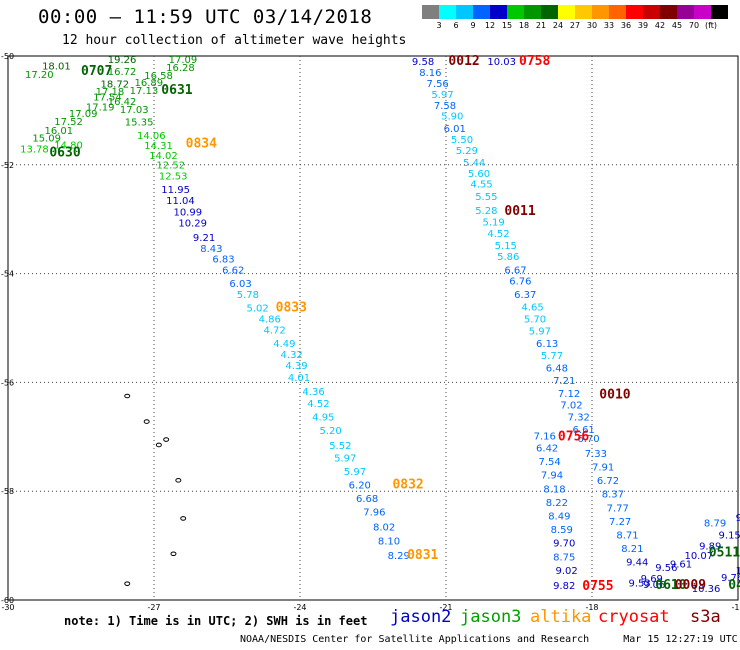 The width and height of the screenshot is (740, 650). What do you see at coordinates (588, 439) in the screenshot?
I see `swh-value-label: 6.70` at bounding box center [588, 439].